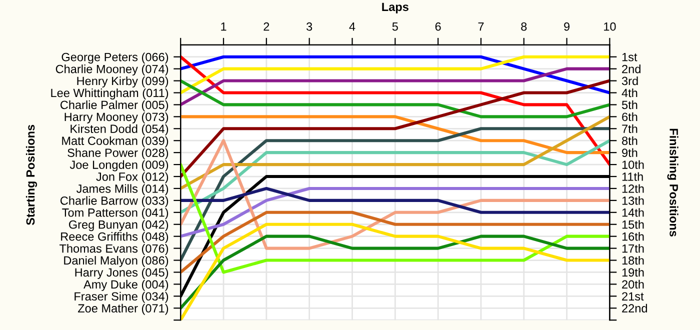 The width and height of the screenshot is (700, 330). Describe the element at coordinates (633, 236) in the screenshot. I see `y2-tick-label: 16th` at that location.